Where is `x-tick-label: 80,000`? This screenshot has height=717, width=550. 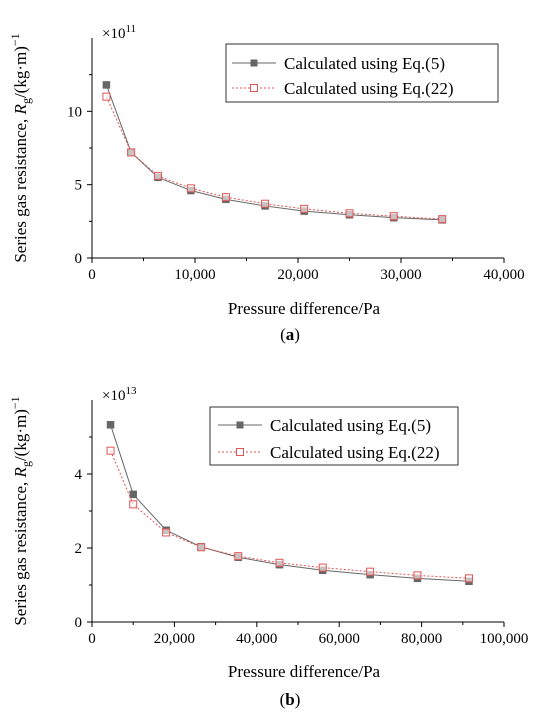
x-tick-label: 80,000 is located at coordinates (421, 639).